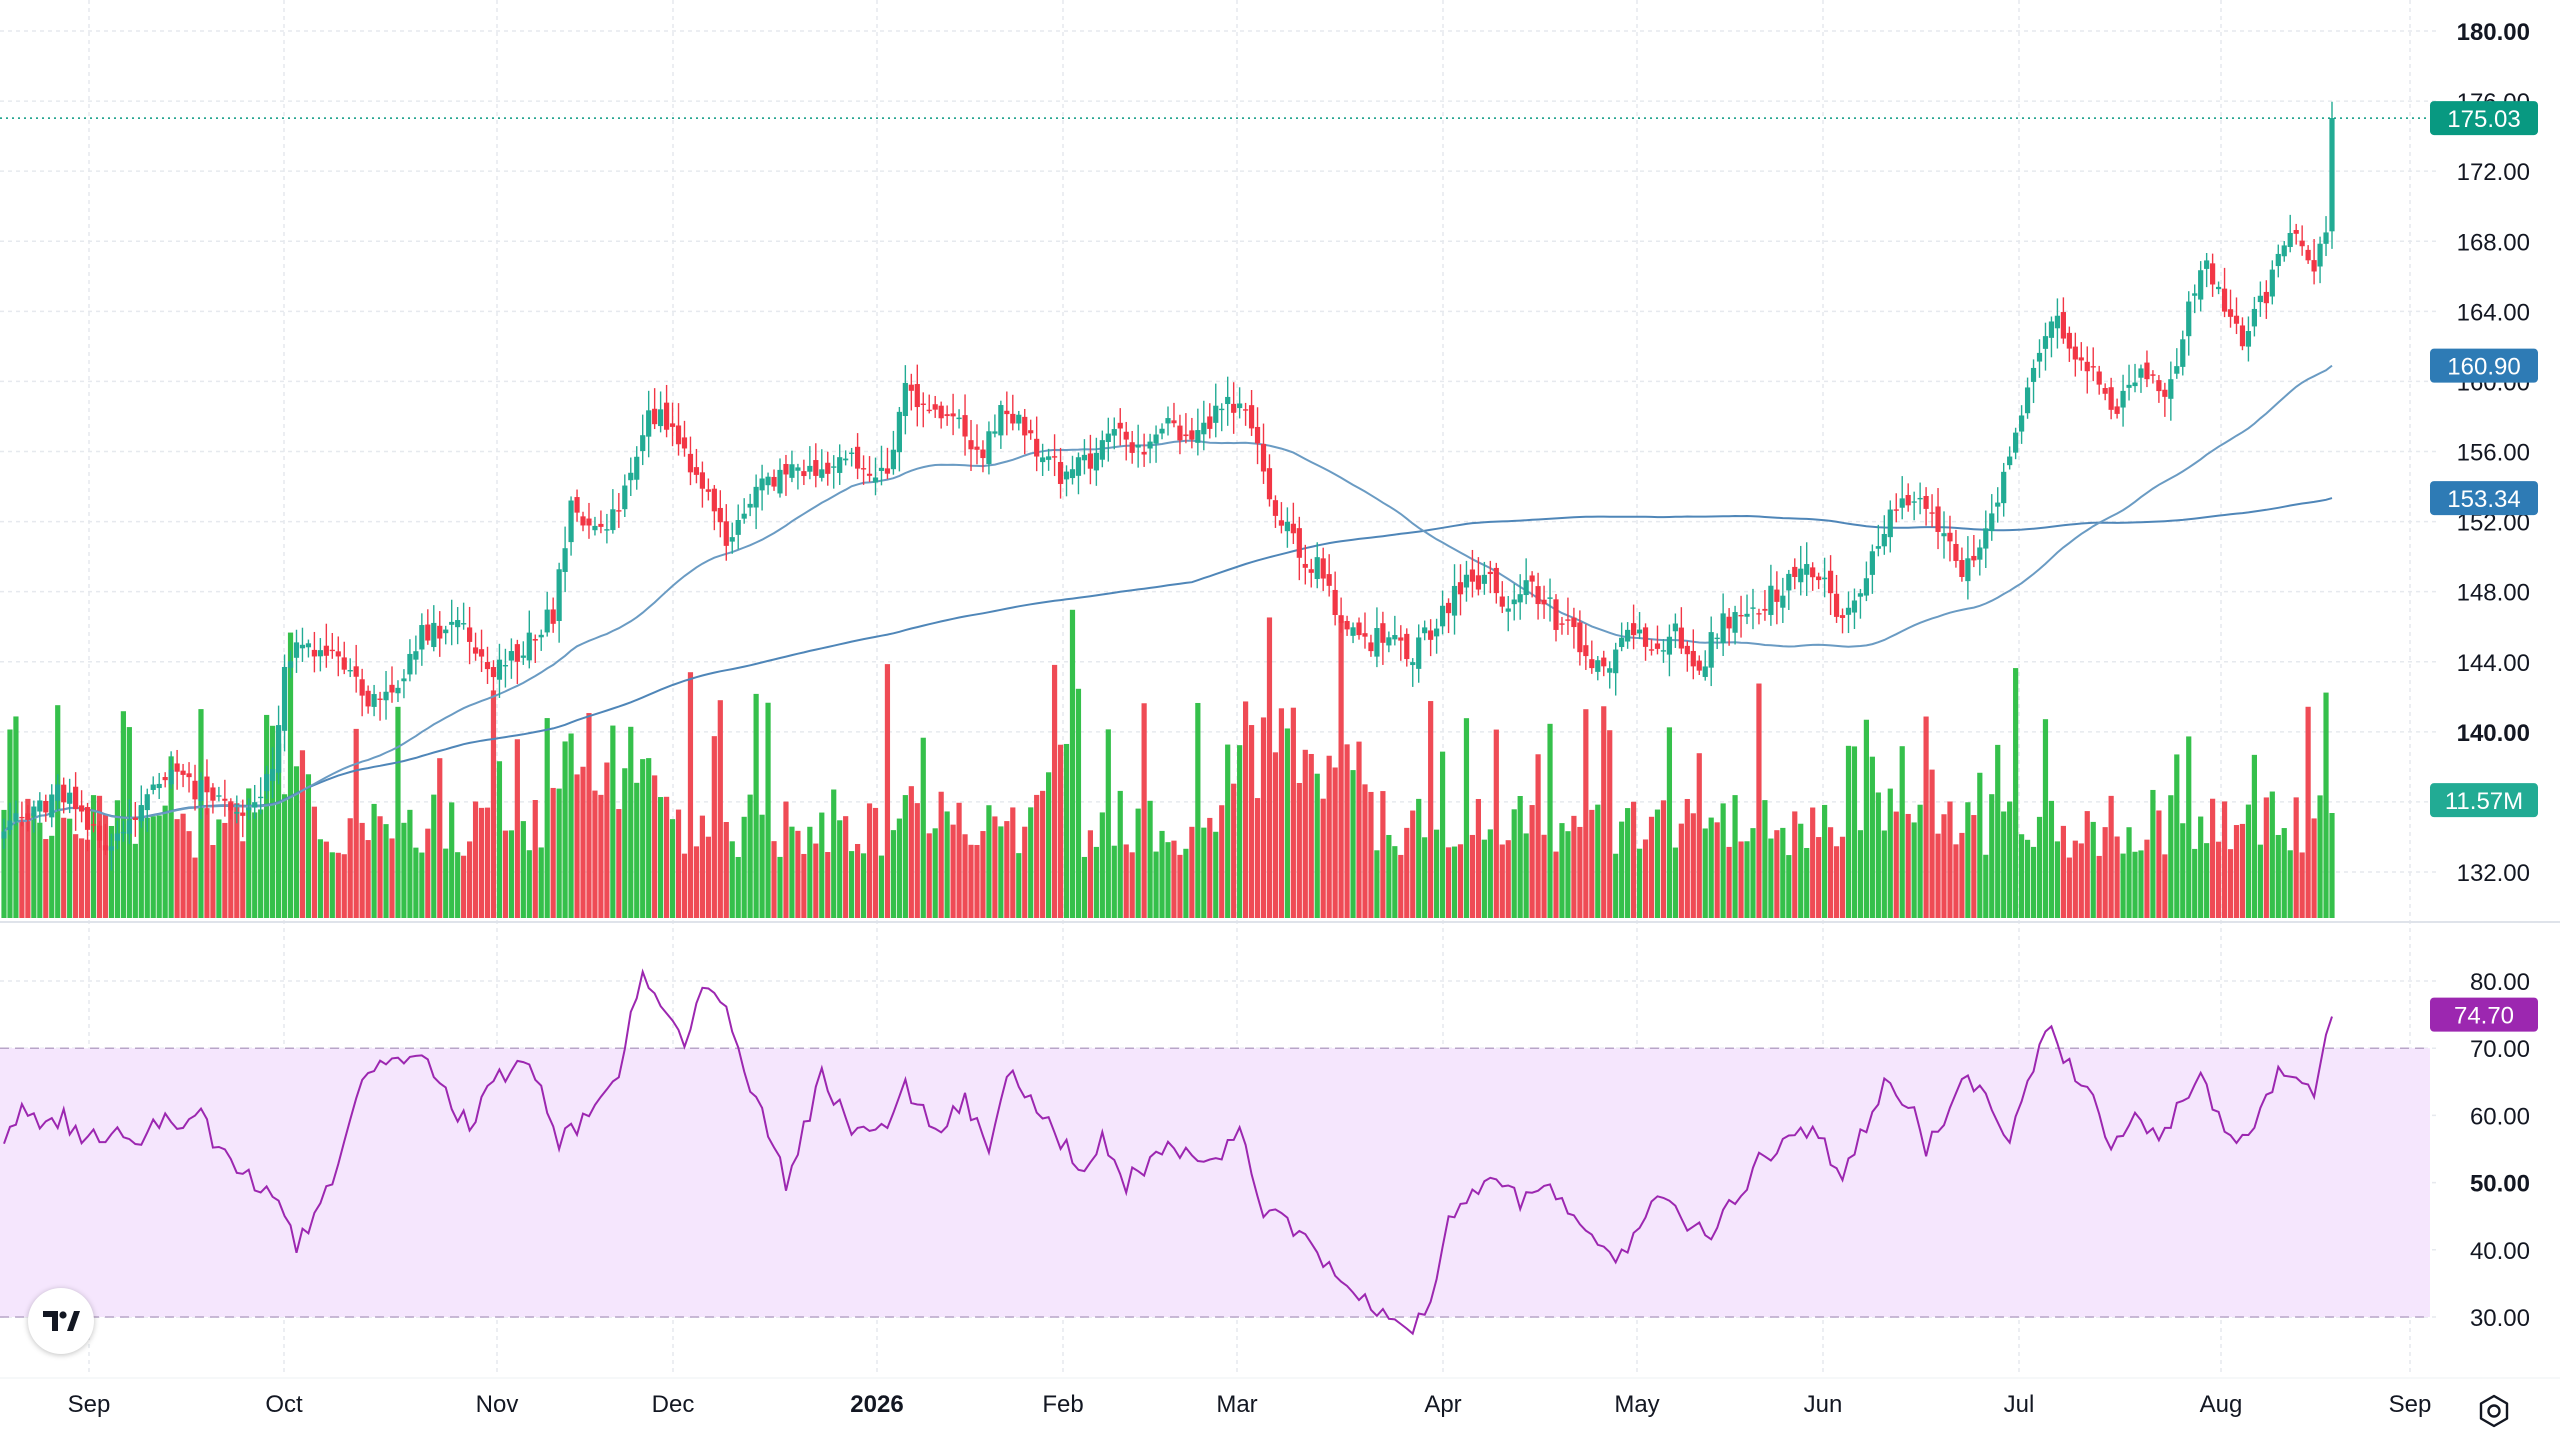 Image resolution: width=2560 pixels, height=1445 pixels. Describe the element at coordinates (2483, 119) in the screenshot. I see `last-price-badge-text: 175.03` at that location.